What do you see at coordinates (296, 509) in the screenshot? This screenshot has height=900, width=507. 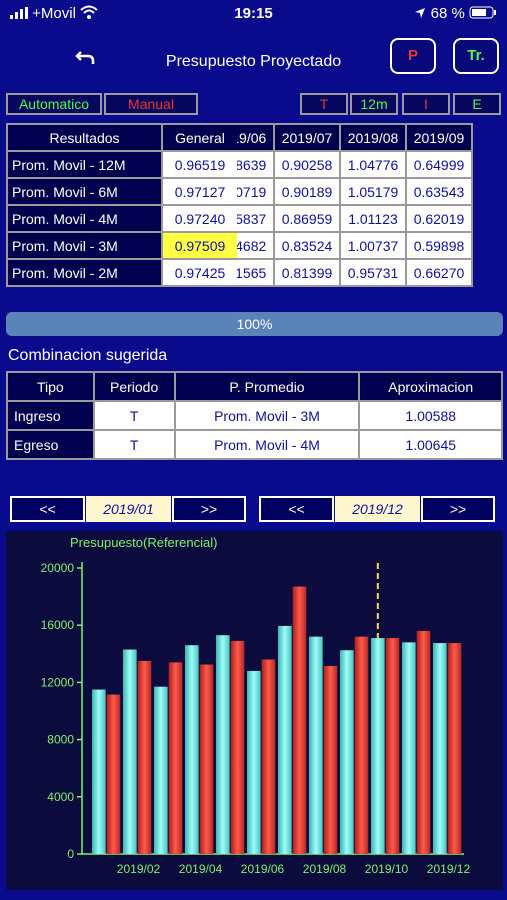 I see `end-prev-button: <<` at bounding box center [296, 509].